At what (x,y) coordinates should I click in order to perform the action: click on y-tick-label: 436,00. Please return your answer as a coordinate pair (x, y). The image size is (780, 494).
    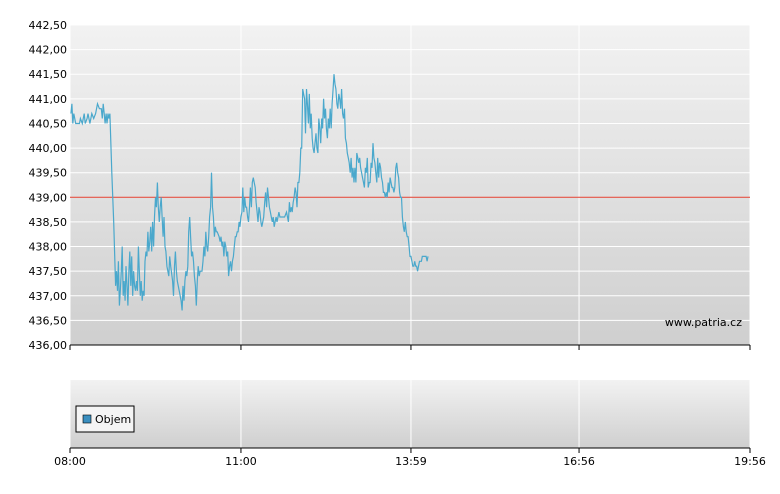
    Looking at the image, I should click on (48, 345).